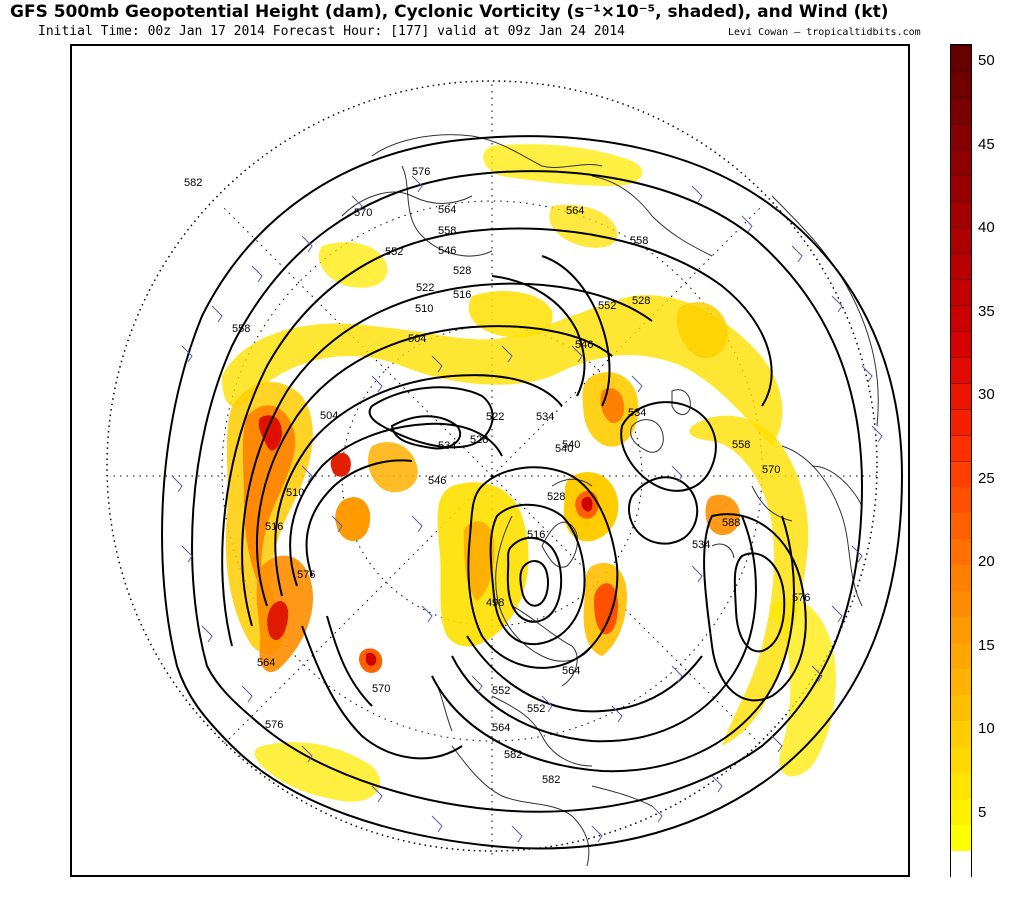 The image size is (1024, 902). What do you see at coordinates (986, 144) in the screenshot?
I see `colorbar-tick-label: 45` at bounding box center [986, 144].